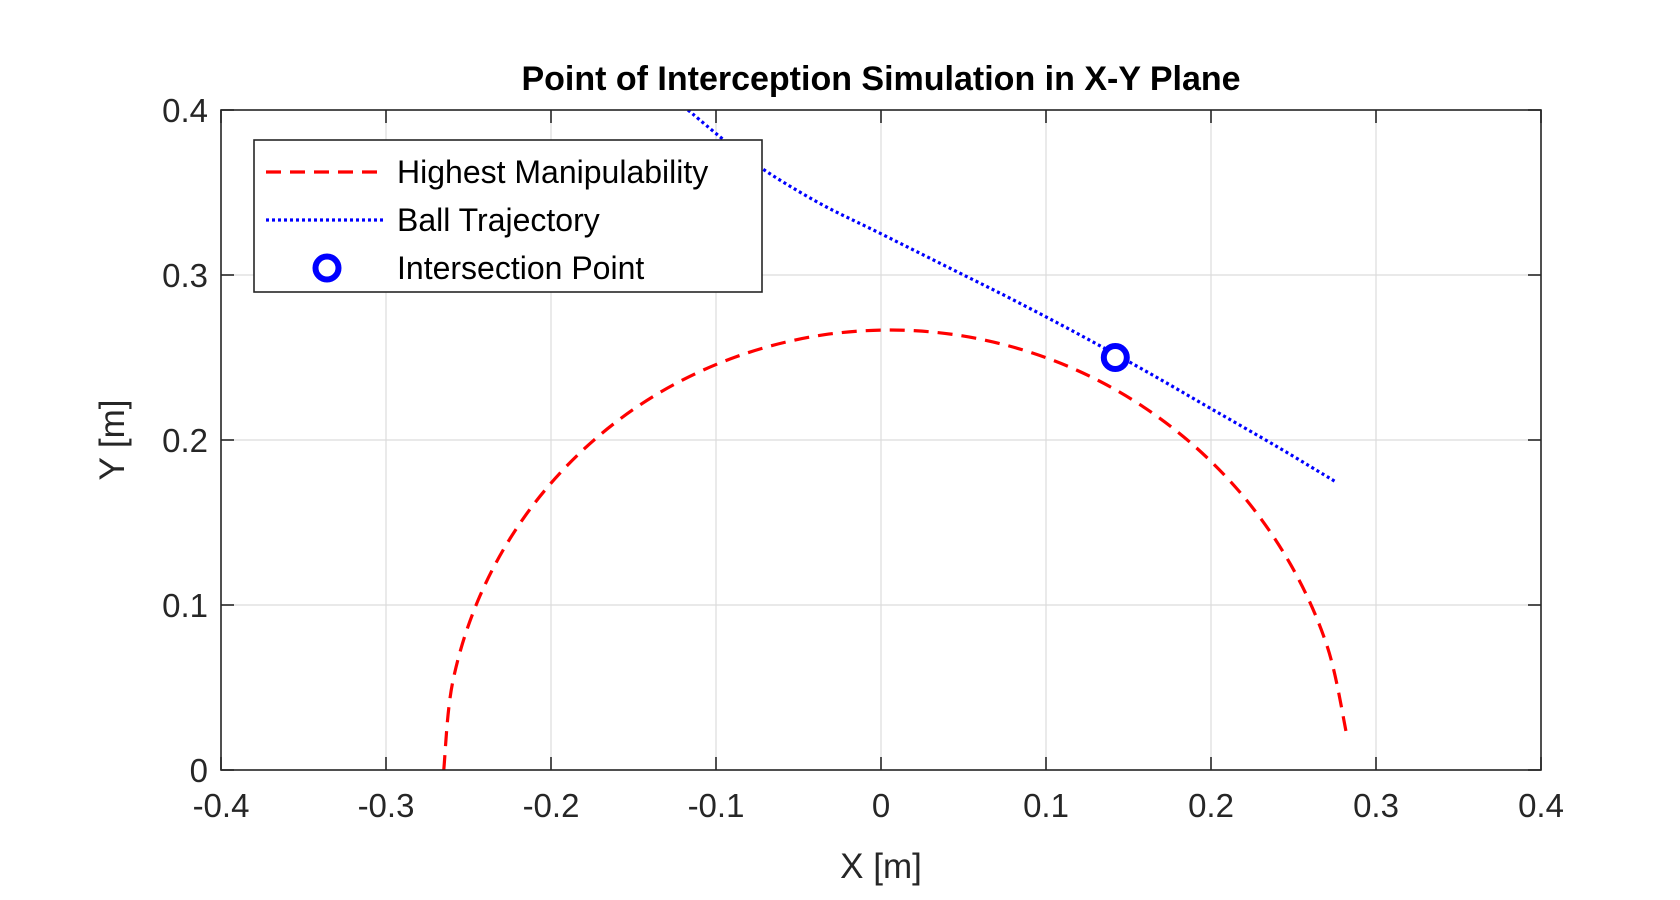 This screenshot has height=900, width=1680. What do you see at coordinates (112, 439) in the screenshot?
I see `y-axis-label: Y [m]` at bounding box center [112, 439].